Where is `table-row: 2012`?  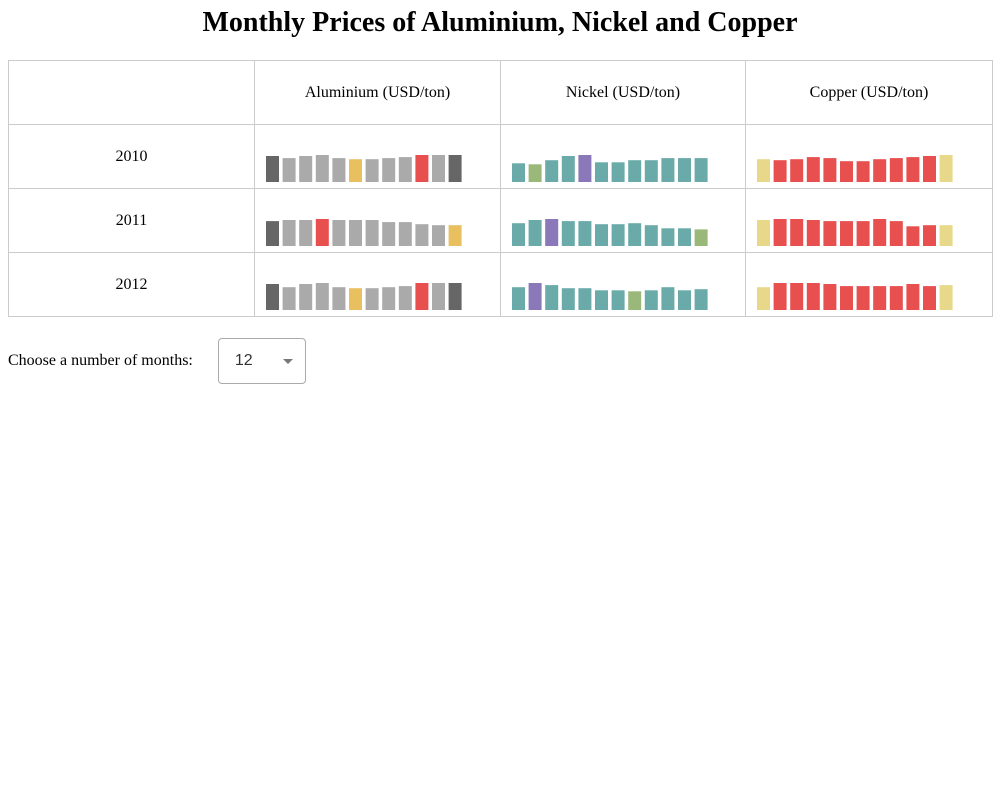
table-row: 2012 is located at coordinates (500, 284).